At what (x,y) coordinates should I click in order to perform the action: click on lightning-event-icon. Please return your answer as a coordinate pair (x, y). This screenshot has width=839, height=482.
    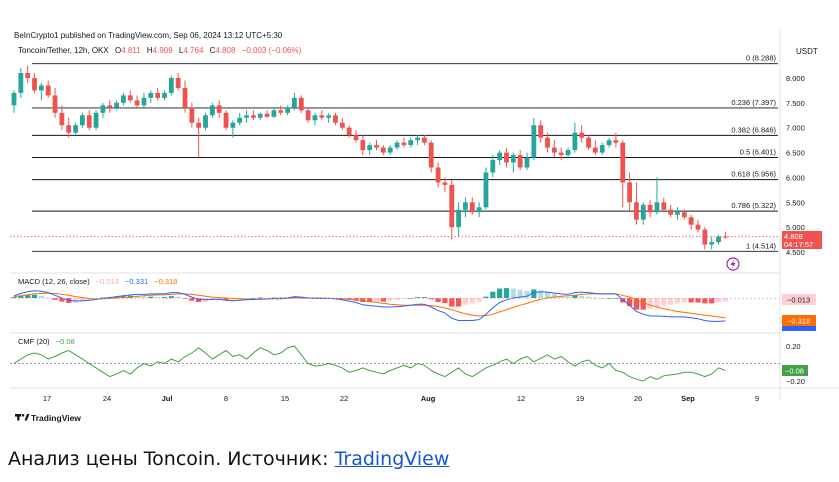
    Looking at the image, I should click on (733, 264).